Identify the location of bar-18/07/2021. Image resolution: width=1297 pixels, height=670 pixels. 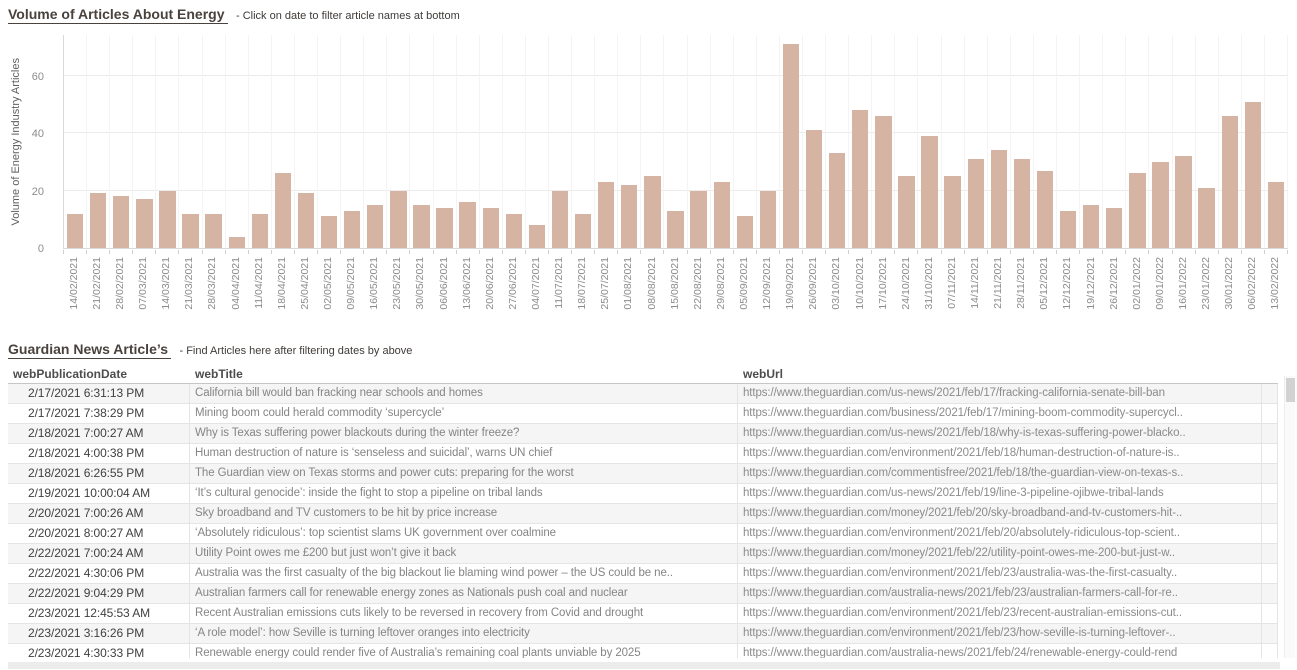
(583, 230).